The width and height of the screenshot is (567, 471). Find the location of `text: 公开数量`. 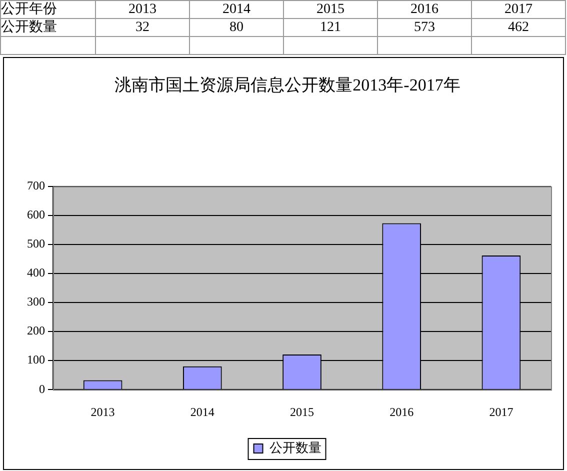

text: 公开数量 is located at coordinates (29, 27).